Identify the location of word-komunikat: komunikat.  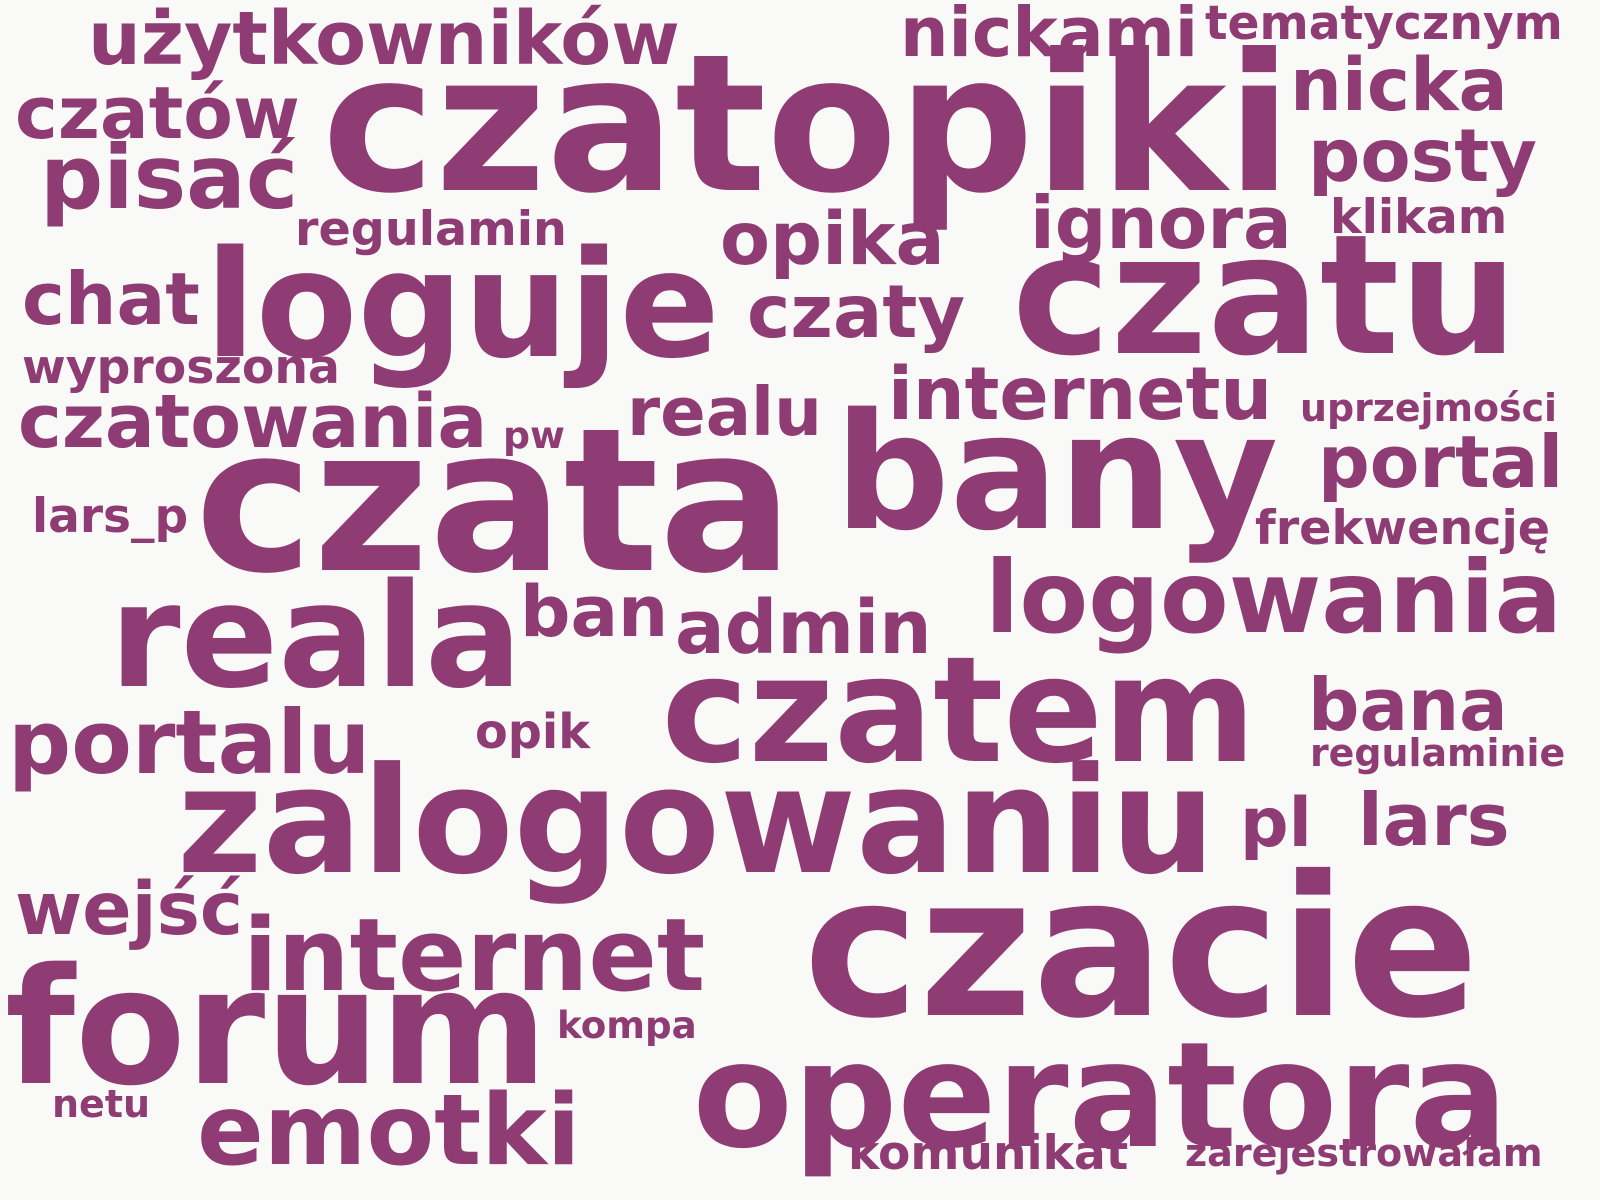
(988, 1153).